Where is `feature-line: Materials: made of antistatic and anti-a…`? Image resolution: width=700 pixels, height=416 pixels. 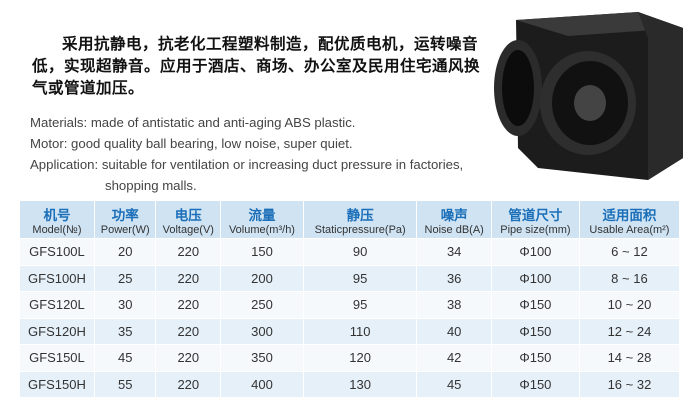
feature-line: Materials: made of antistatic and anti-a… is located at coordinates (193, 122).